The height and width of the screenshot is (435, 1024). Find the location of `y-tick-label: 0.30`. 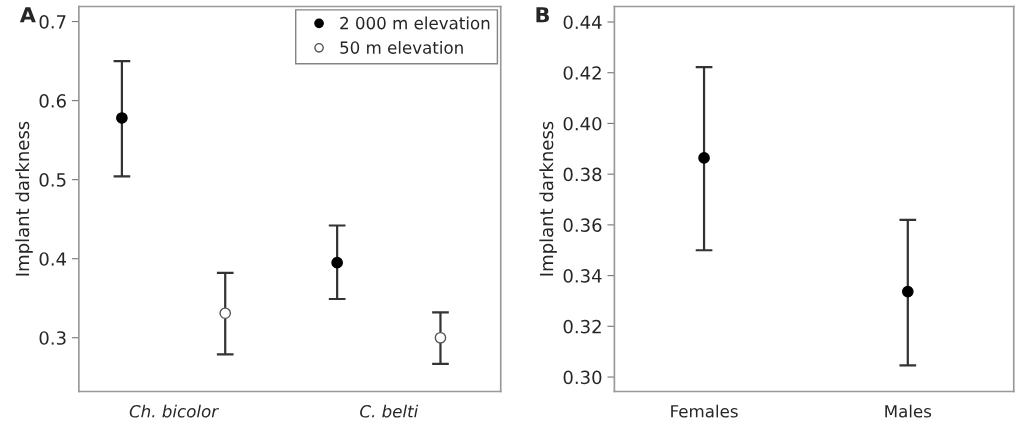

y-tick-label: 0.30 is located at coordinates (582, 377).